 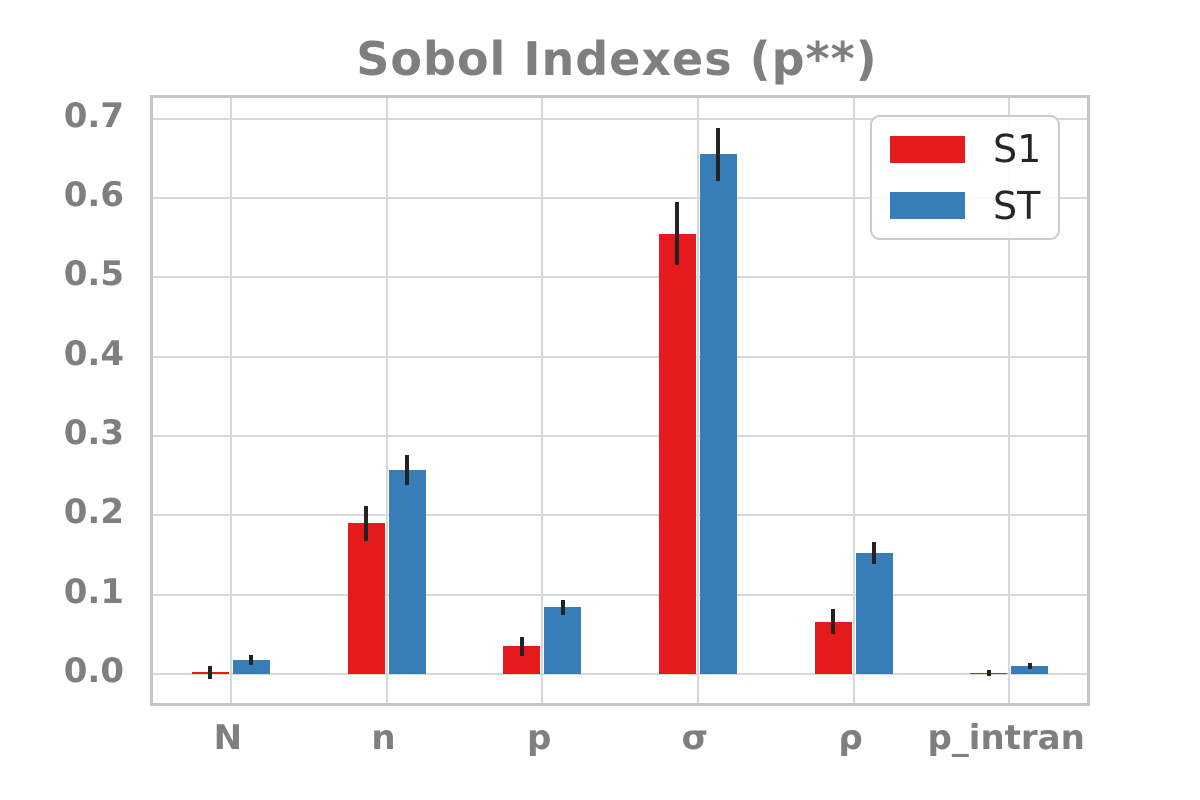 I want to click on errorbar-s1-p, so click(x=521, y=646).